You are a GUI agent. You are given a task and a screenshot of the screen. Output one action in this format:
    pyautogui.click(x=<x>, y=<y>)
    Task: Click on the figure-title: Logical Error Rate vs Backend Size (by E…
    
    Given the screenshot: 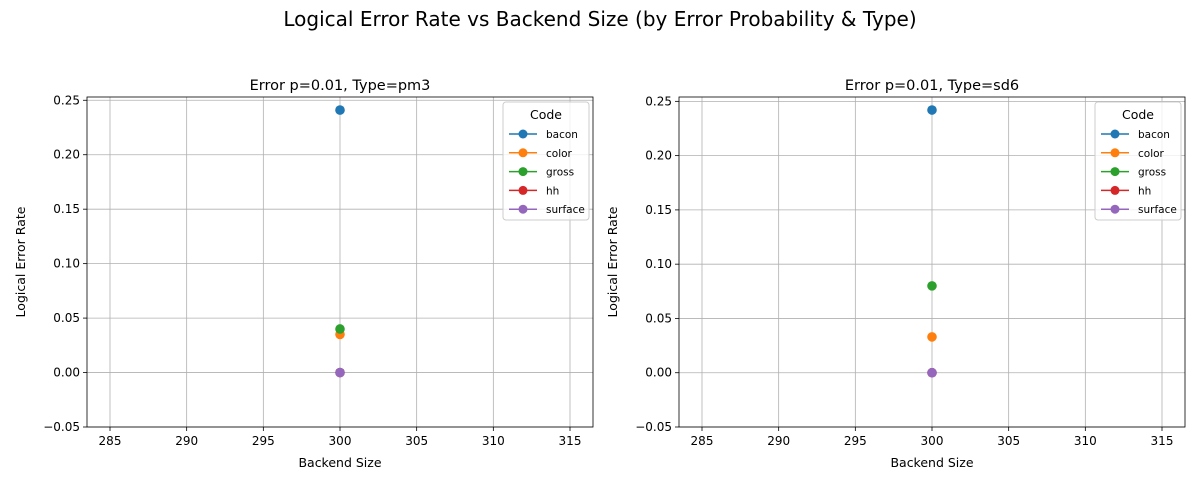 What is the action you would take?
    pyautogui.click(x=599, y=19)
    